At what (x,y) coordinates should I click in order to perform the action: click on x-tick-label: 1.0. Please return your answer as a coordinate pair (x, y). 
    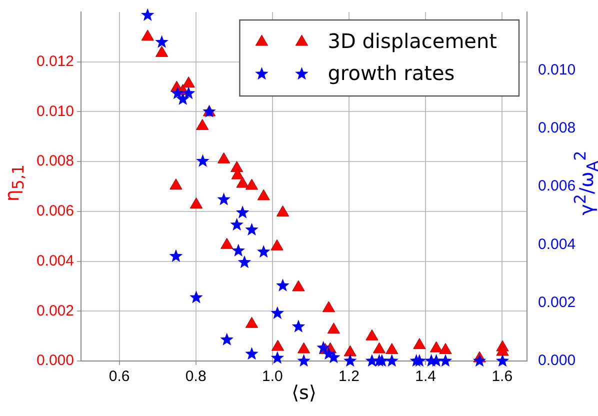
    Looking at the image, I should click on (272, 377).